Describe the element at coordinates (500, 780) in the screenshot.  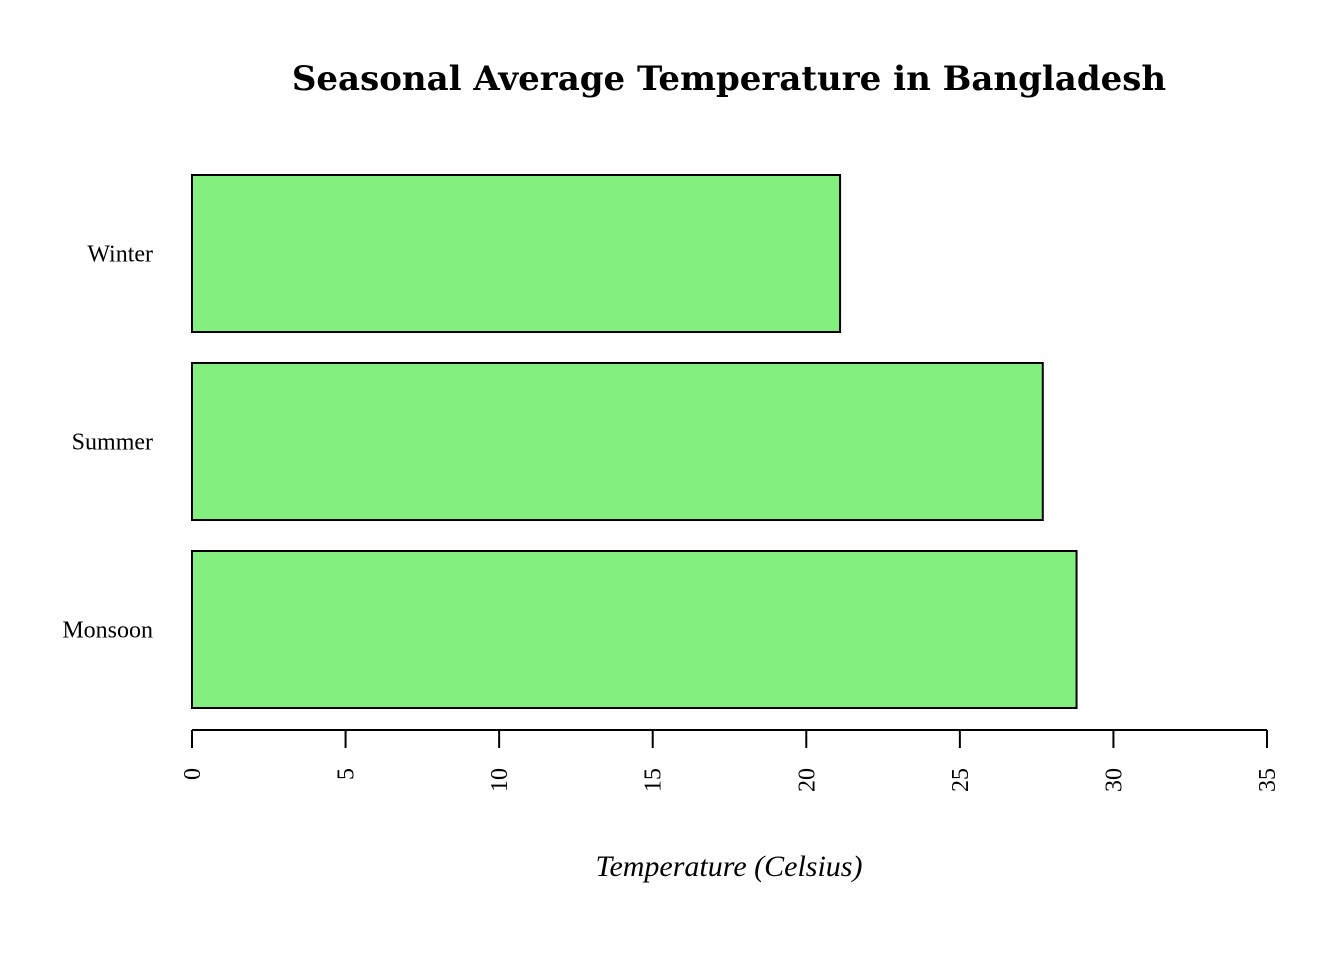
I see `x-tick-label-10: 10` at that location.